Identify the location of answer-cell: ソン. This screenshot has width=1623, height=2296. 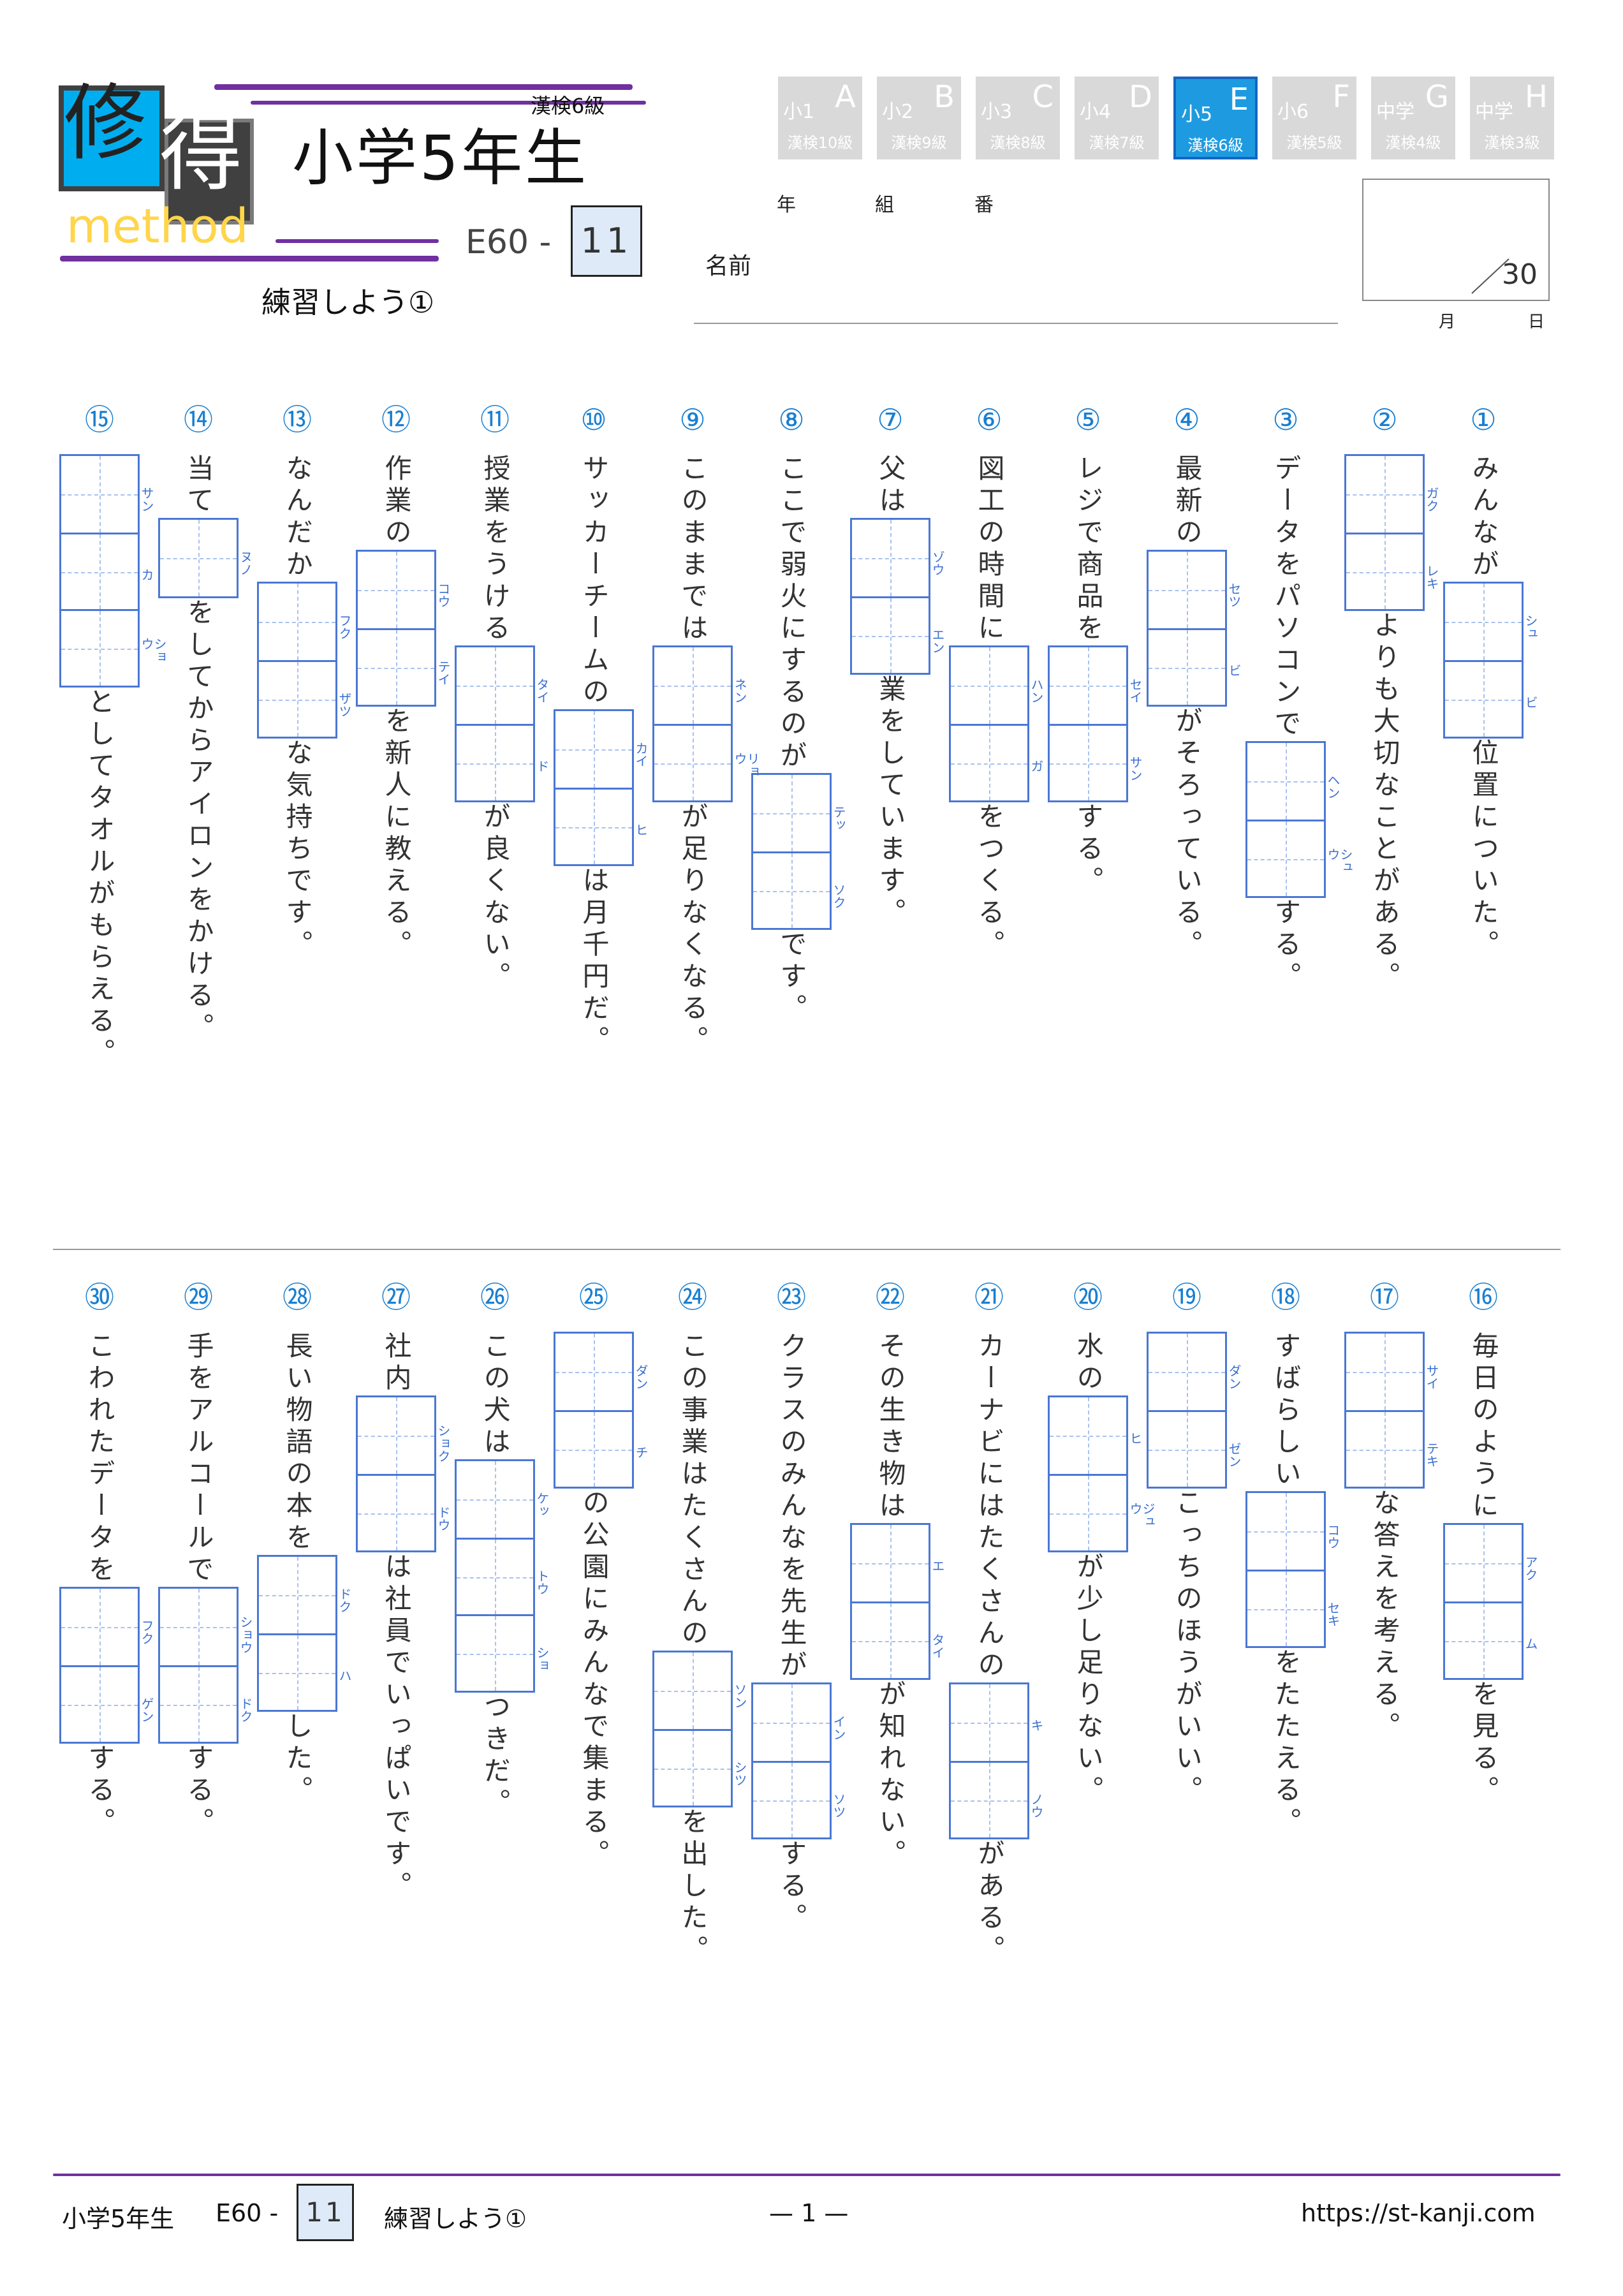
(701, 1690).